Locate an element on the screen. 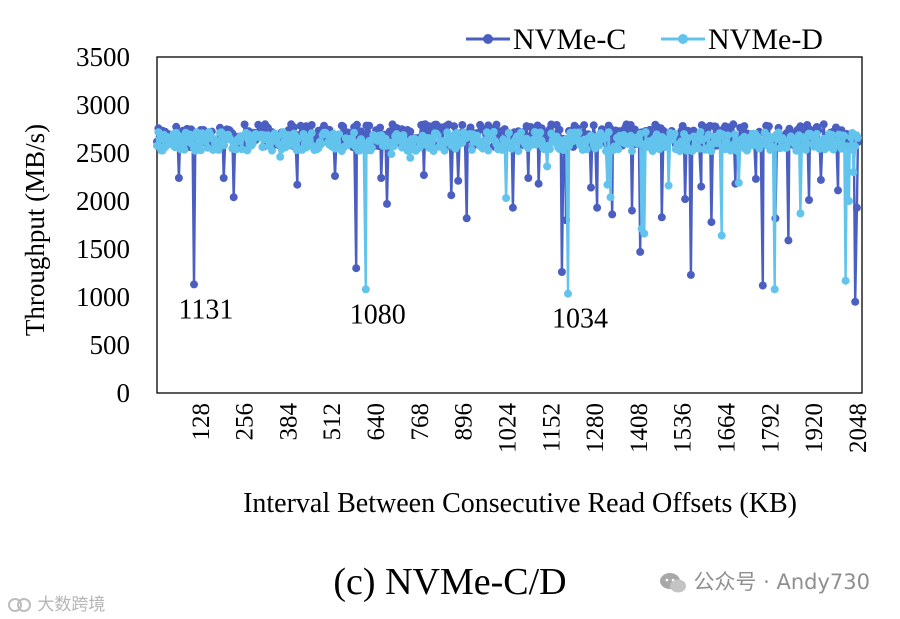 The width and height of the screenshot is (900, 619). data-labels: 1131 1080 1034 is located at coordinates (393, 314).